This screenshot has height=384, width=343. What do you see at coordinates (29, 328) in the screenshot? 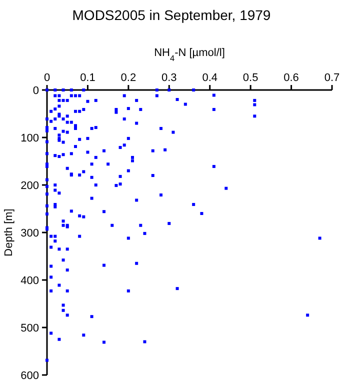
I see `y-tick-label: 500` at bounding box center [29, 328].